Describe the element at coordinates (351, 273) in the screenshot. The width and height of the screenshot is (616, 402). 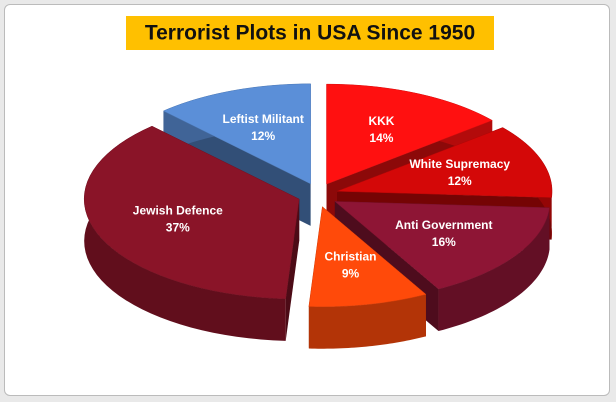
I see `value-label: 9%` at that location.